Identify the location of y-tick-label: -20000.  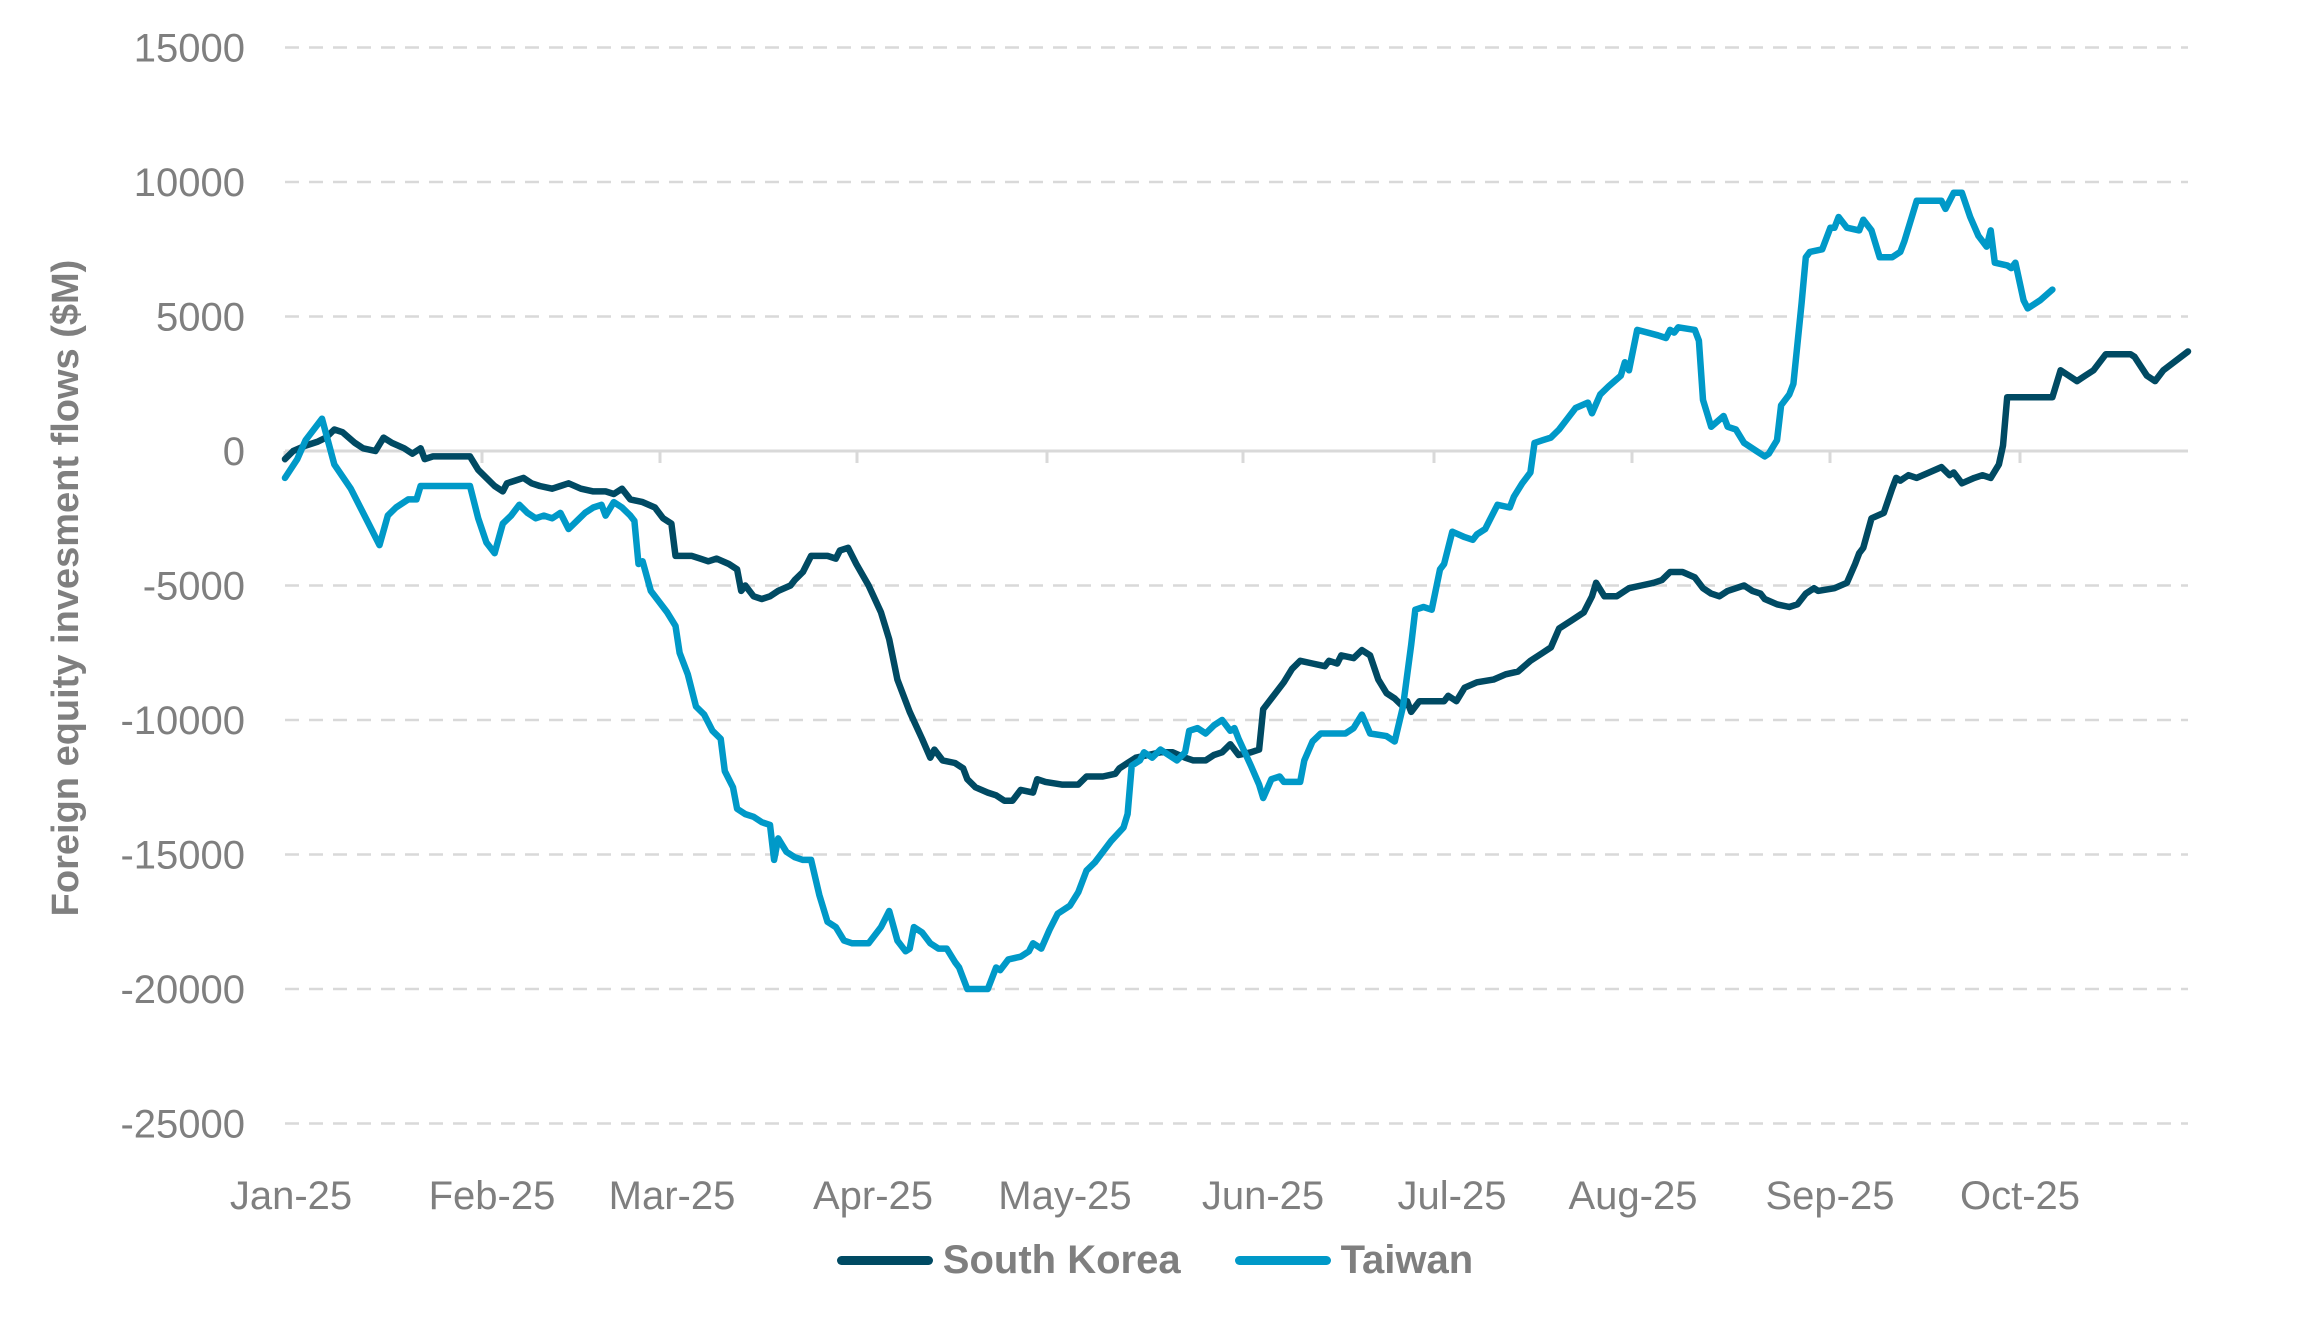
(182, 990).